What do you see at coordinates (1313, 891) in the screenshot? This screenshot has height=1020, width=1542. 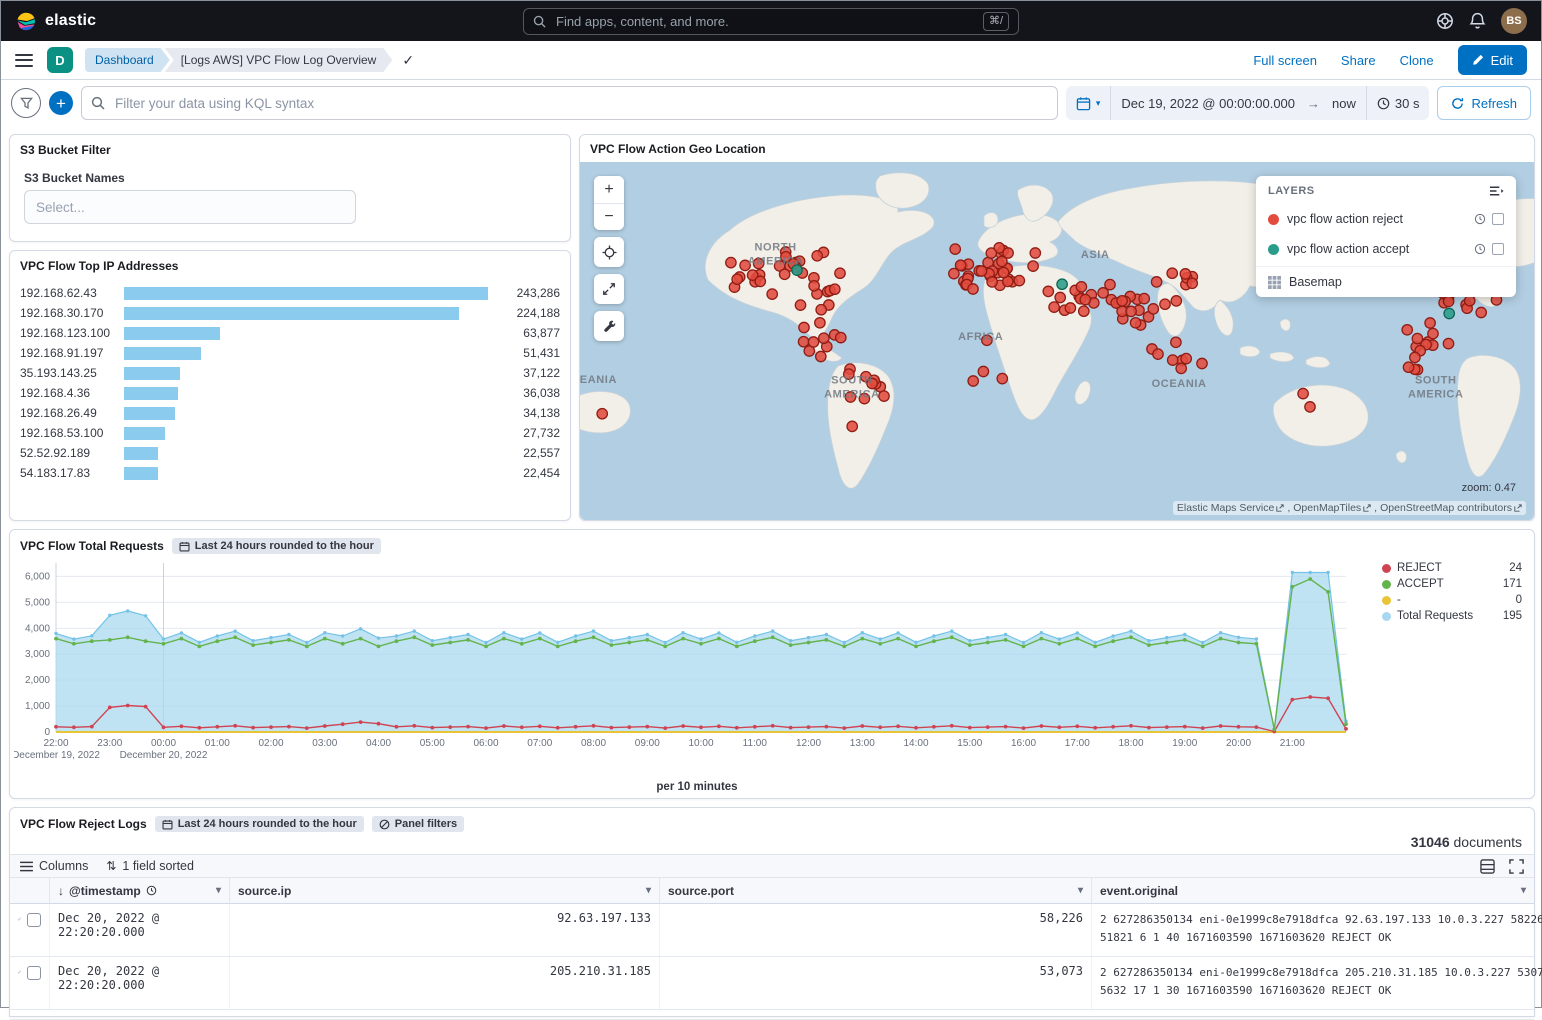 I see `header-event-original: event.original ▾` at bounding box center [1313, 891].